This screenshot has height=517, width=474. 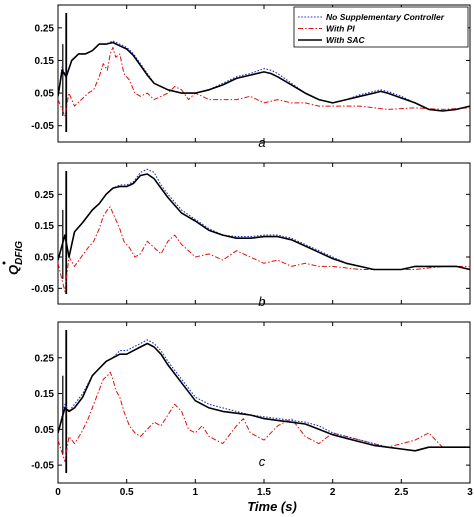 What do you see at coordinates (272, 506) in the screenshot?
I see `x-axis-label: Time (s)` at bounding box center [272, 506].